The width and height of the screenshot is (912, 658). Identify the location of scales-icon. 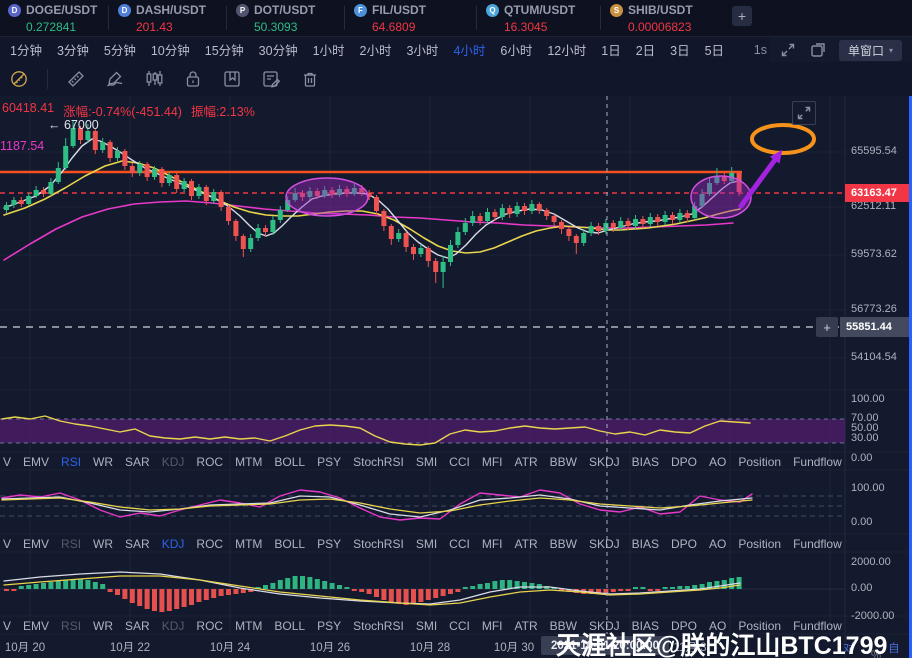
(788, 50).